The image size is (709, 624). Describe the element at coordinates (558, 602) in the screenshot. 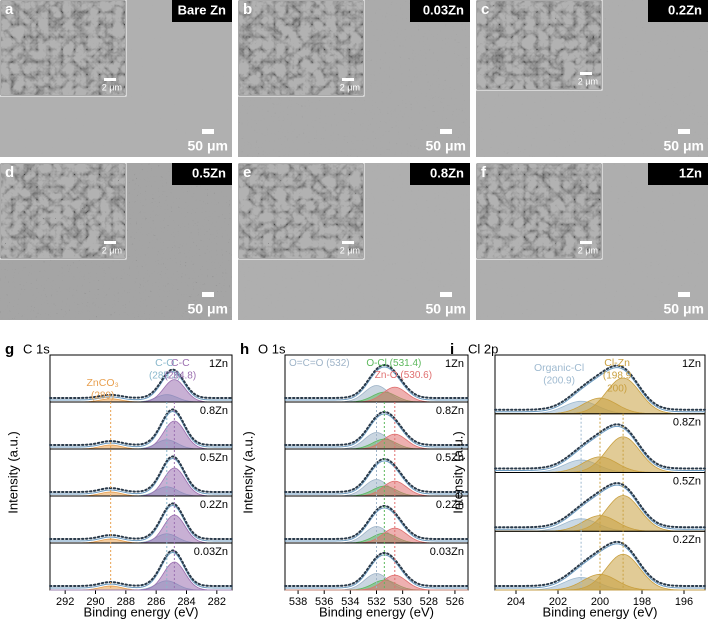

I see `x-tick-label: 202` at that location.